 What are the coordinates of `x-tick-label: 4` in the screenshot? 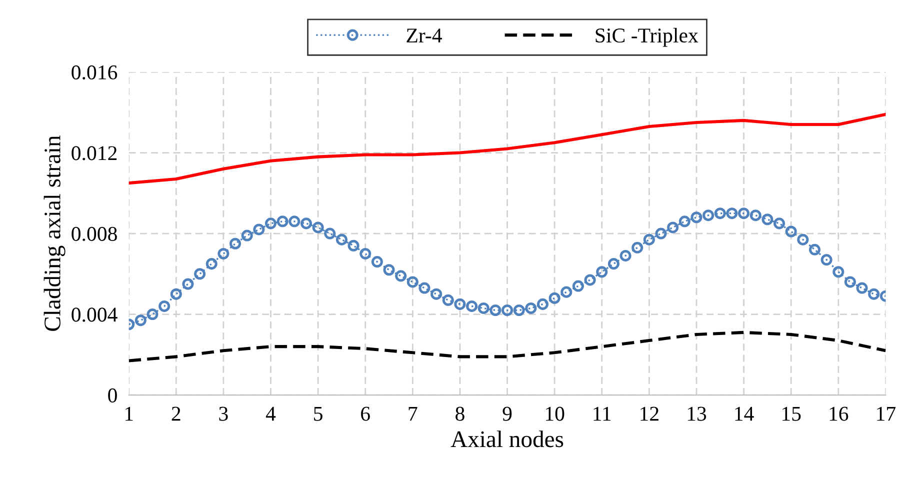 It's located at (271, 413).